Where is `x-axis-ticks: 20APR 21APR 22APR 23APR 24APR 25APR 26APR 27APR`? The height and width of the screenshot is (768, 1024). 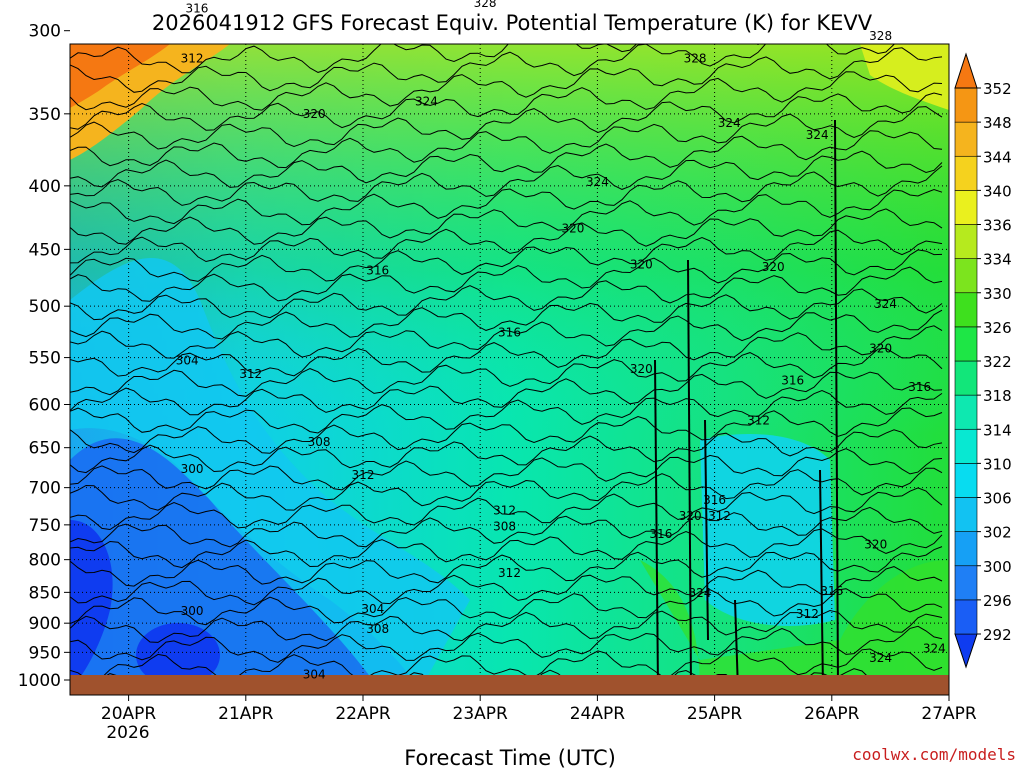
x-axis-ticks: 20APR 21APR 22APR 23APR 24APR 25APR 26APR 27APR is located at coordinates (539, 709).